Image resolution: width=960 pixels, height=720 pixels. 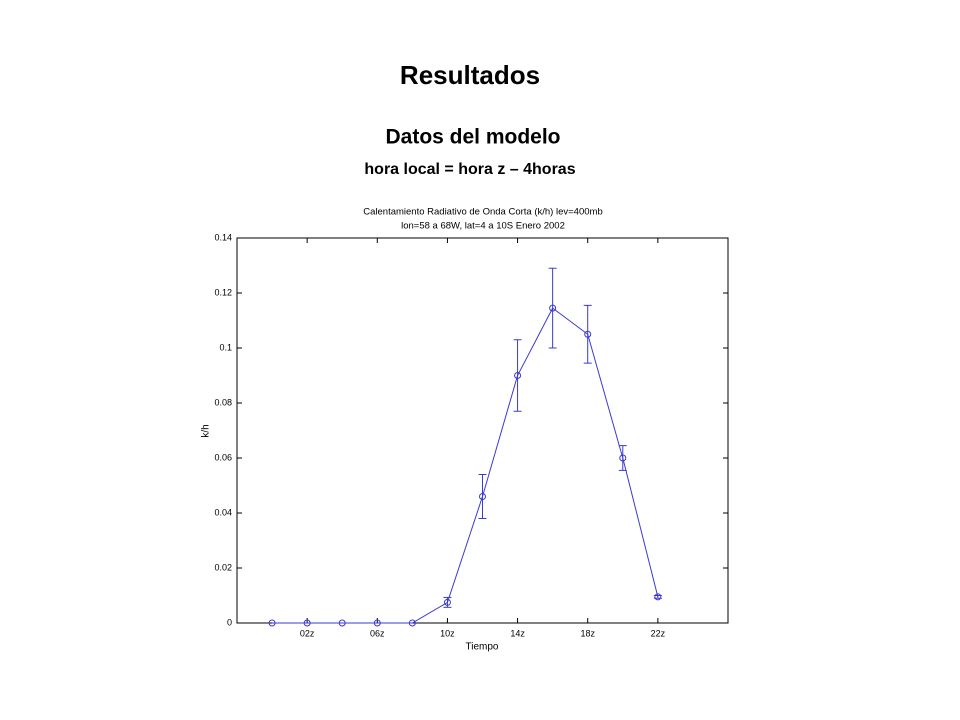 I want to click on x-tick-label: 18z, so click(x=587, y=633).